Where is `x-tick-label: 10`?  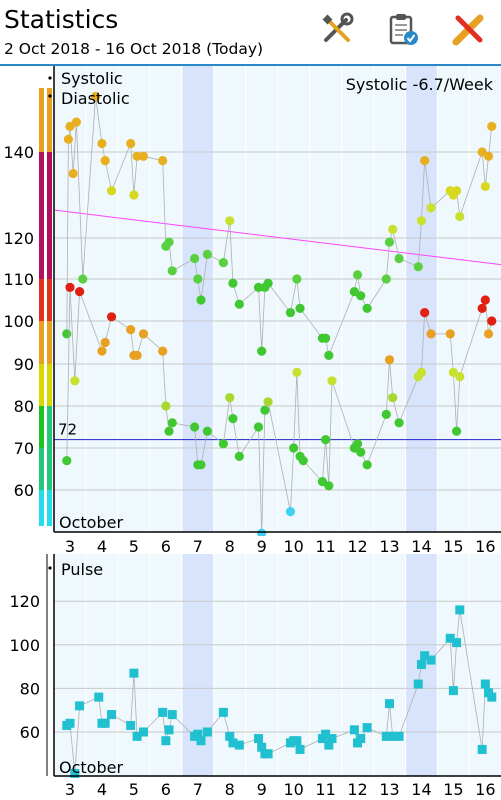
x-tick-label: 10 is located at coordinates (293, 546).